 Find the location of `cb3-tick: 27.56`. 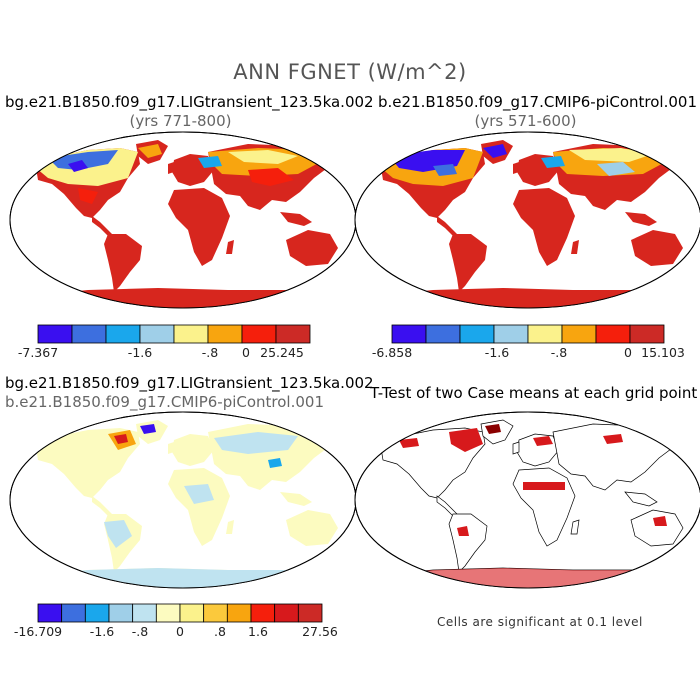

cb3-tick: 27.56 is located at coordinates (320, 631).